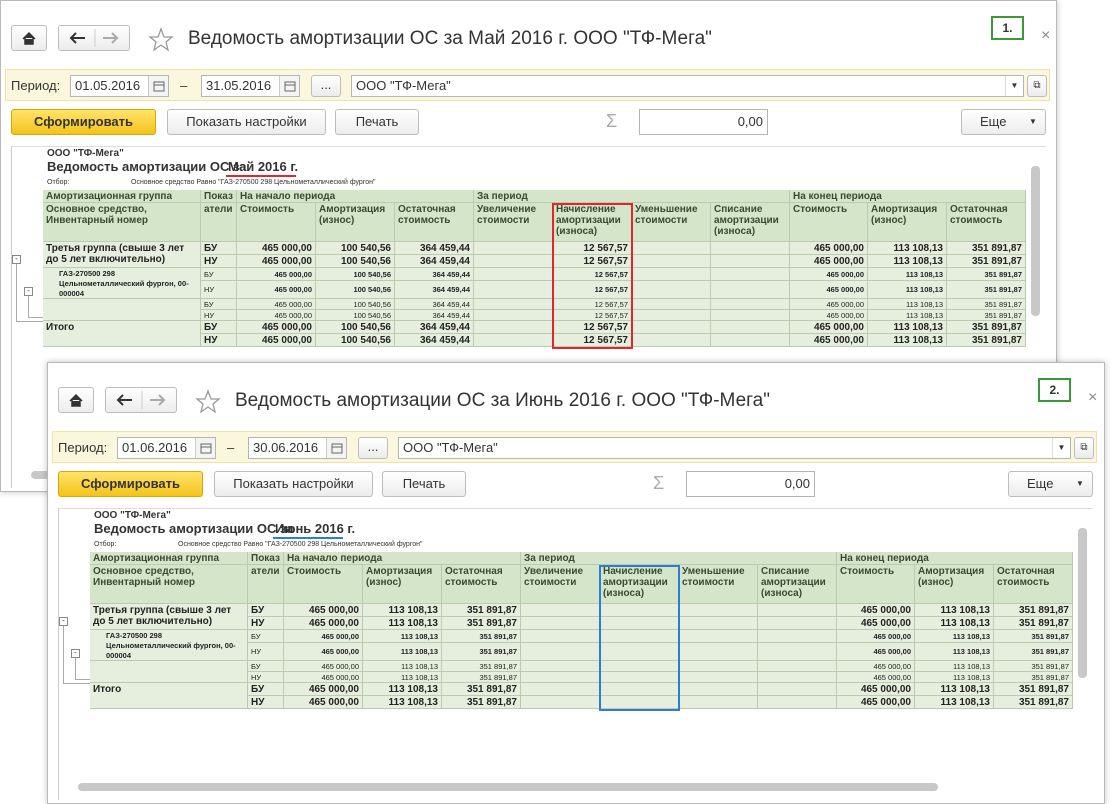  What do you see at coordinates (513, 222) in the screenshot?
I see `header-cell: Увеличение стоимости` at bounding box center [513, 222].